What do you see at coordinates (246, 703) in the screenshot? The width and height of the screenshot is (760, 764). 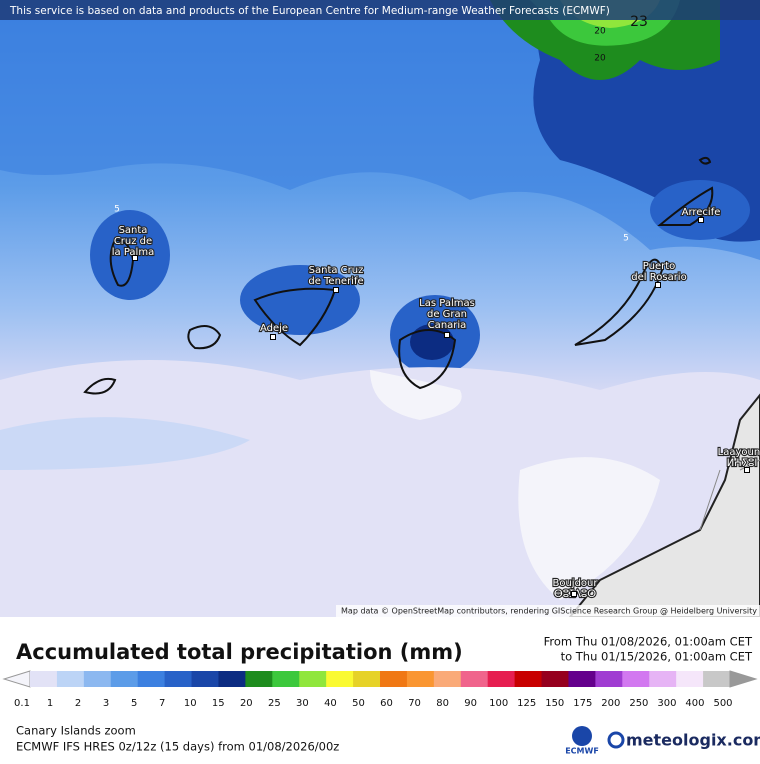 I see `colorbar-label: 20` at bounding box center [246, 703].